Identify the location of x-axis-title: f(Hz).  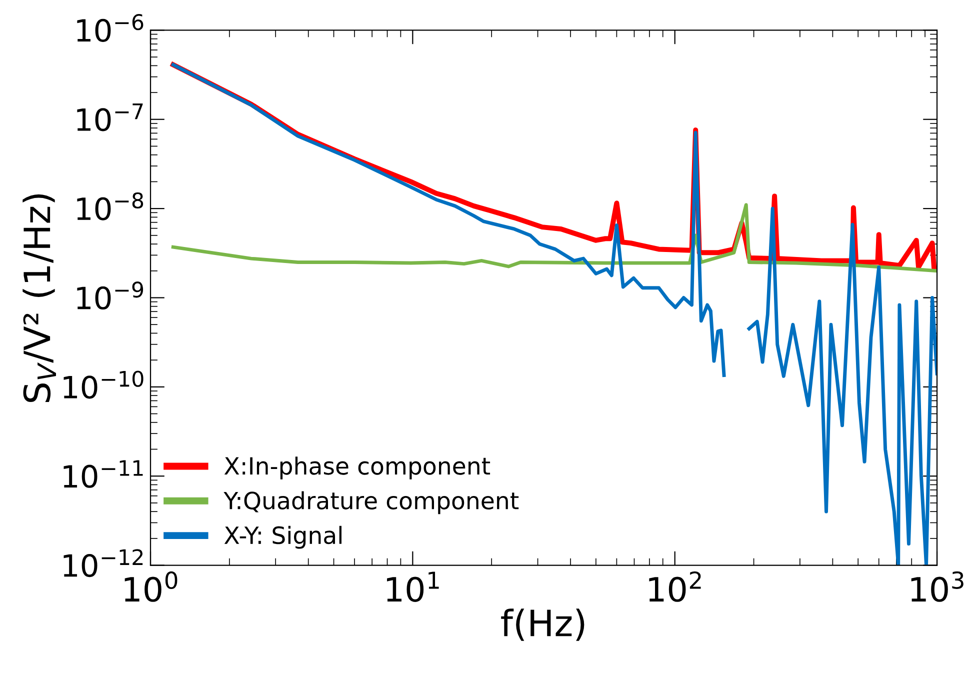
(542, 624).